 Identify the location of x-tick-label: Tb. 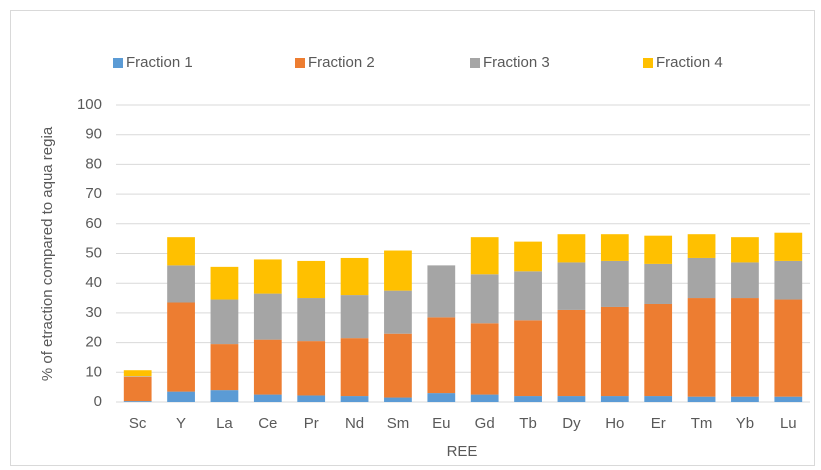
(528, 423).